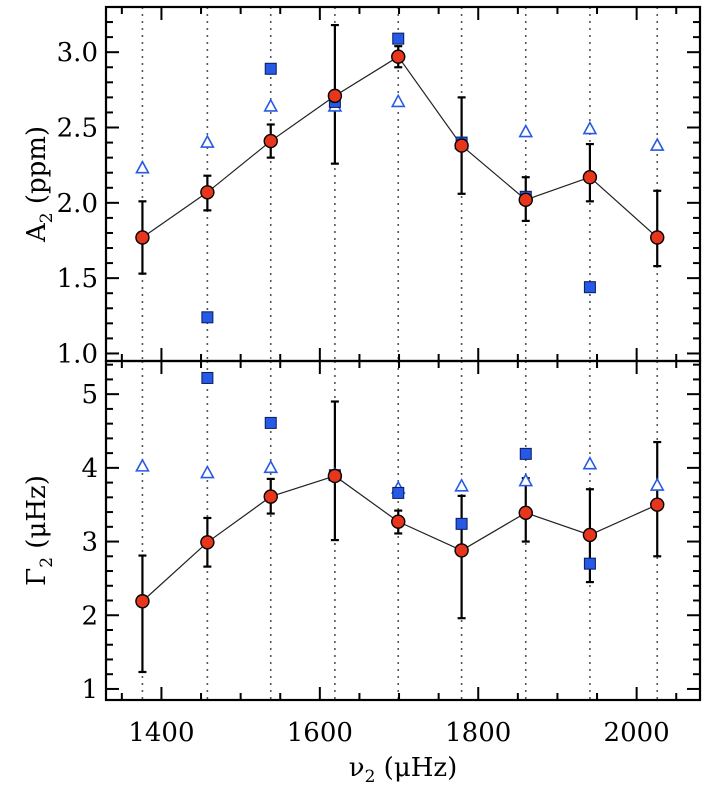 The image size is (708, 786). Describe the element at coordinates (77, 279) in the screenshot. I see `y-tick-label: 1.5` at that location.